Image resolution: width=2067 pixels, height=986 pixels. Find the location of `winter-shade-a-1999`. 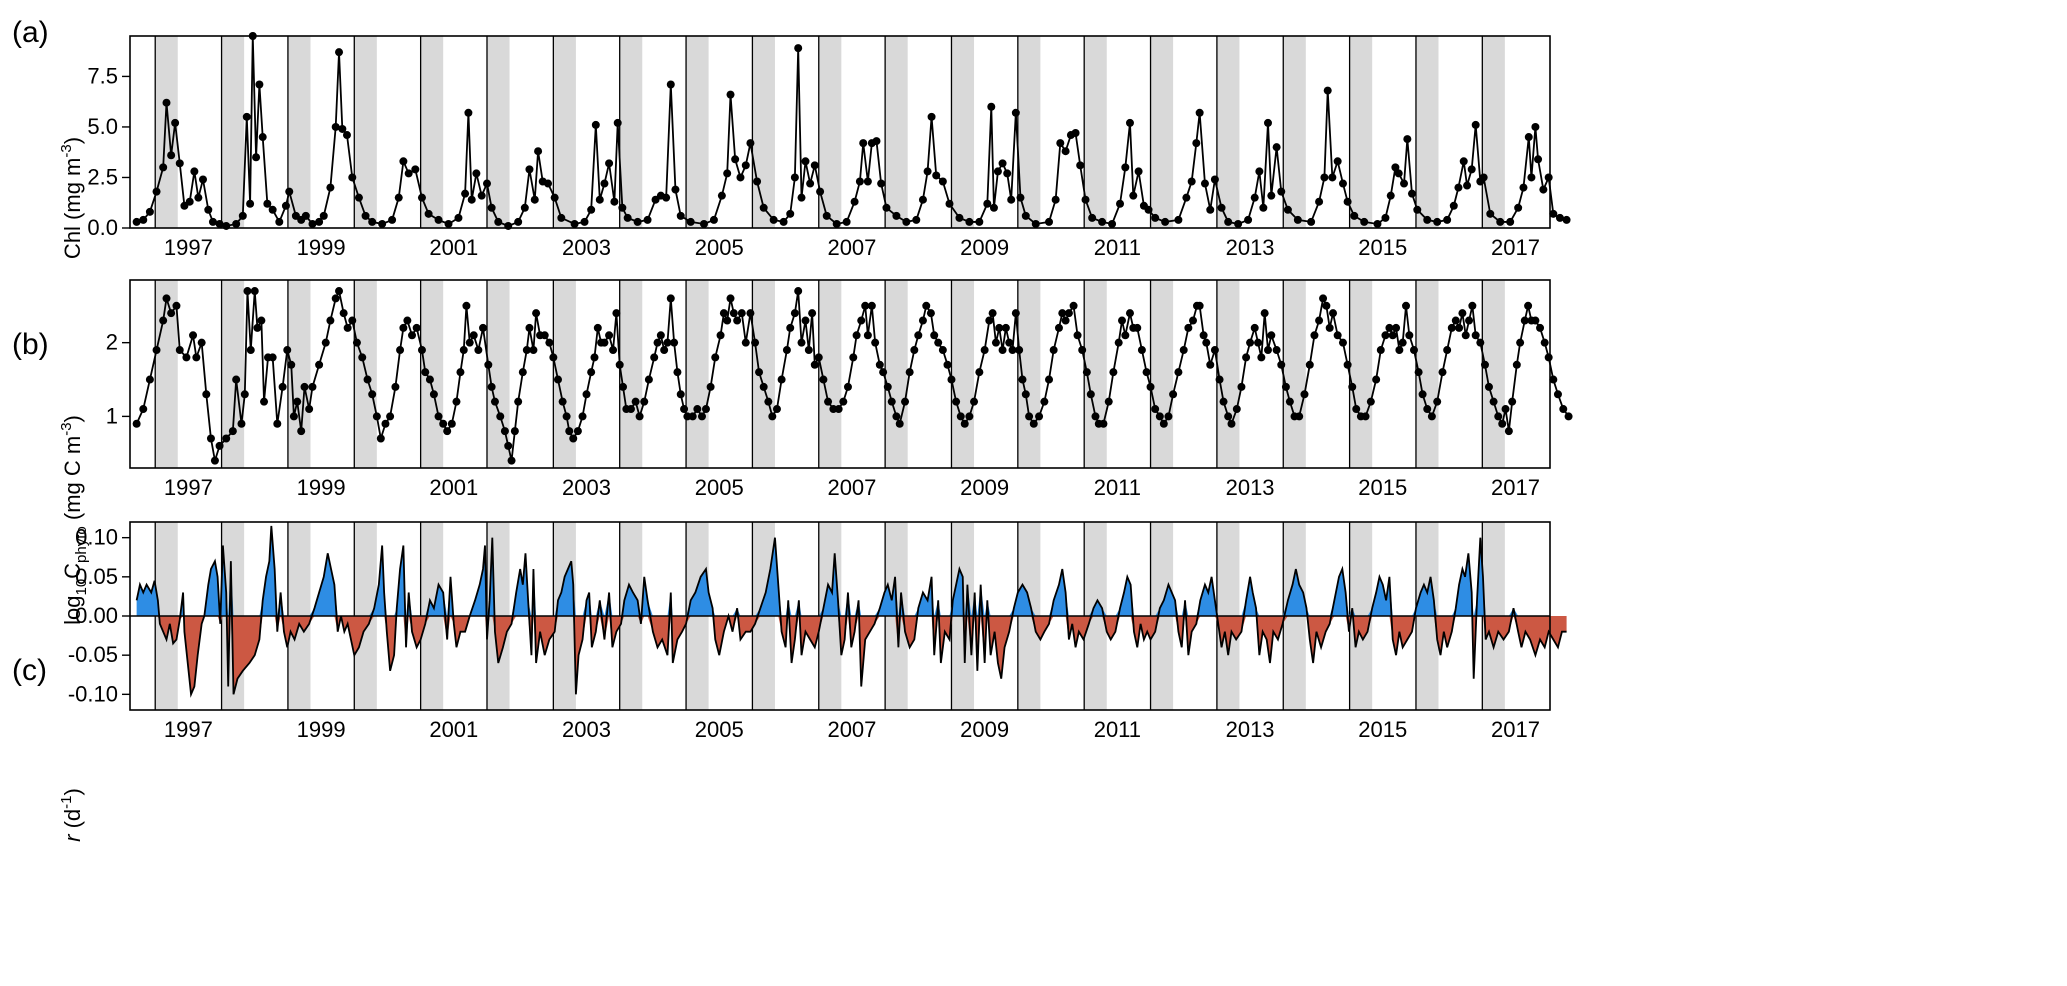

winter-shade-a-1999 is located at coordinates (299, 132).